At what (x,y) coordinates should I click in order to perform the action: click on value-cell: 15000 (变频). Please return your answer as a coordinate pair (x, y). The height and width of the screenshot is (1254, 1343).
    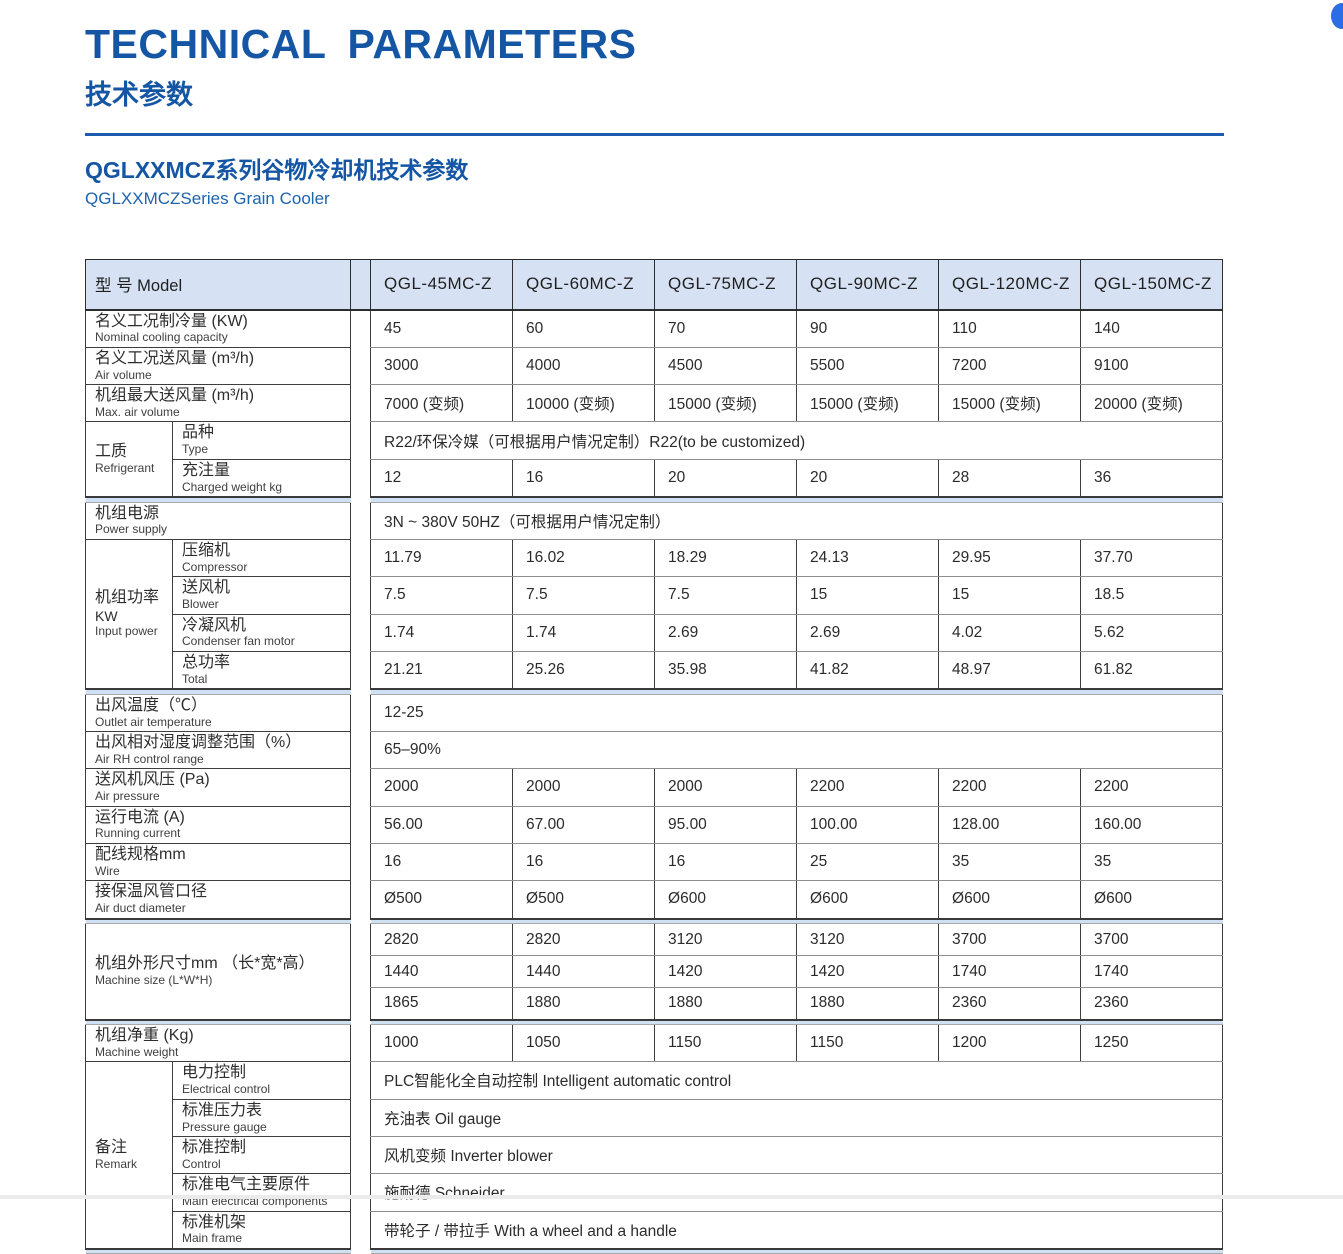
    Looking at the image, I should click on (726, 403).